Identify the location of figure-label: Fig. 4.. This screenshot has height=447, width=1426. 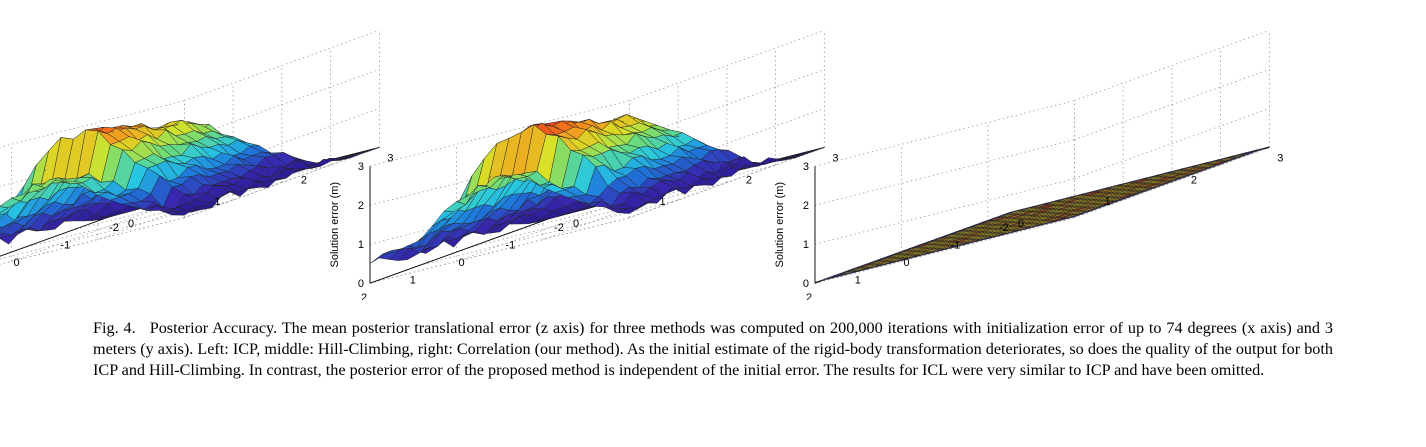
(114, 328).